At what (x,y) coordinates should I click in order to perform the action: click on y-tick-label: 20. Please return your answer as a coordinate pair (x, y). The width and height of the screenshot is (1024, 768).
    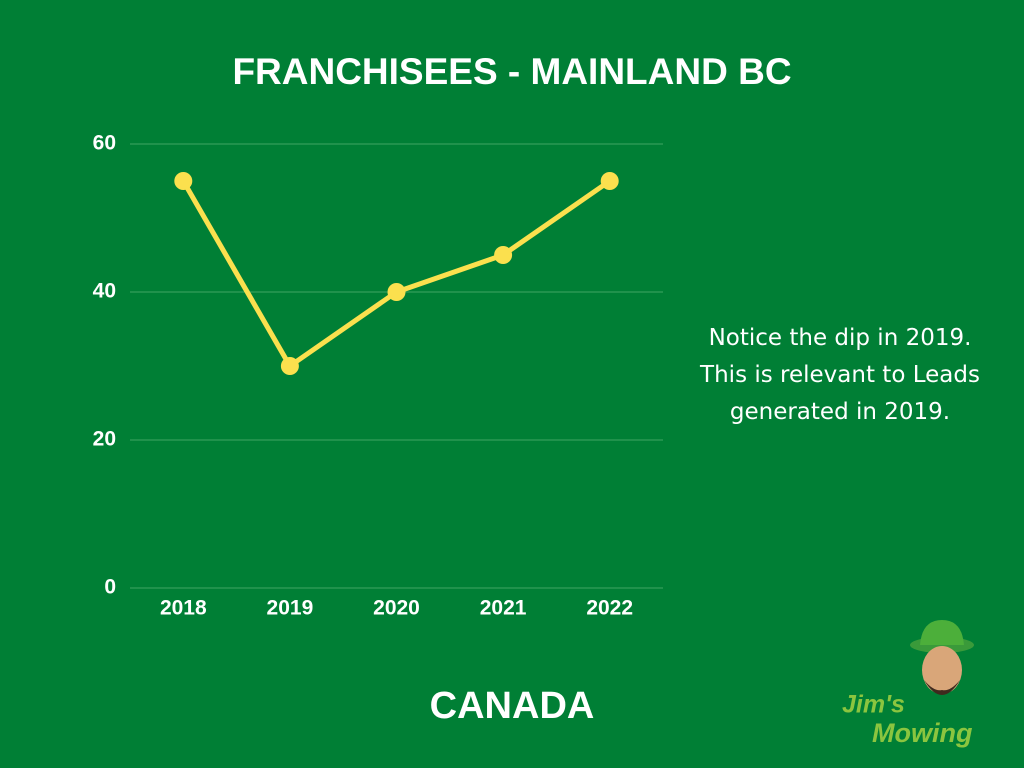
    Looking at the image, I should click on (104, 439).